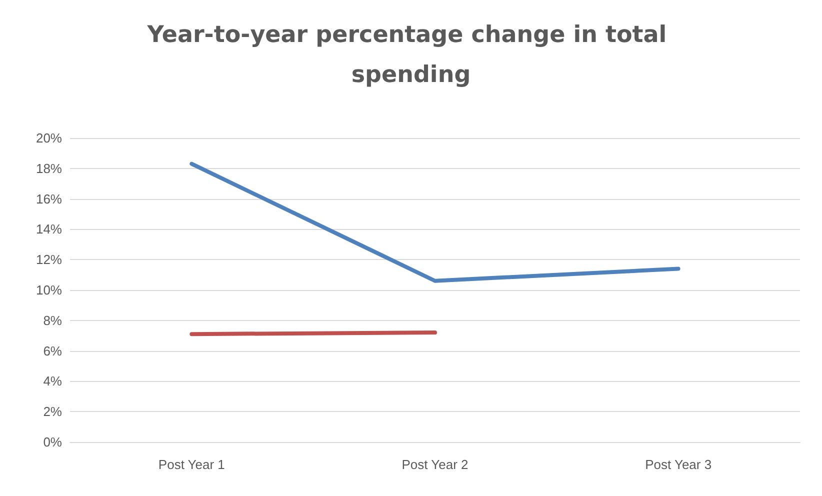  What do you see at coordinates (410, 55) in the screenshot?
I see `chart-title: Year-to-year percentage change in total spending` at bounding box center [410, 55].